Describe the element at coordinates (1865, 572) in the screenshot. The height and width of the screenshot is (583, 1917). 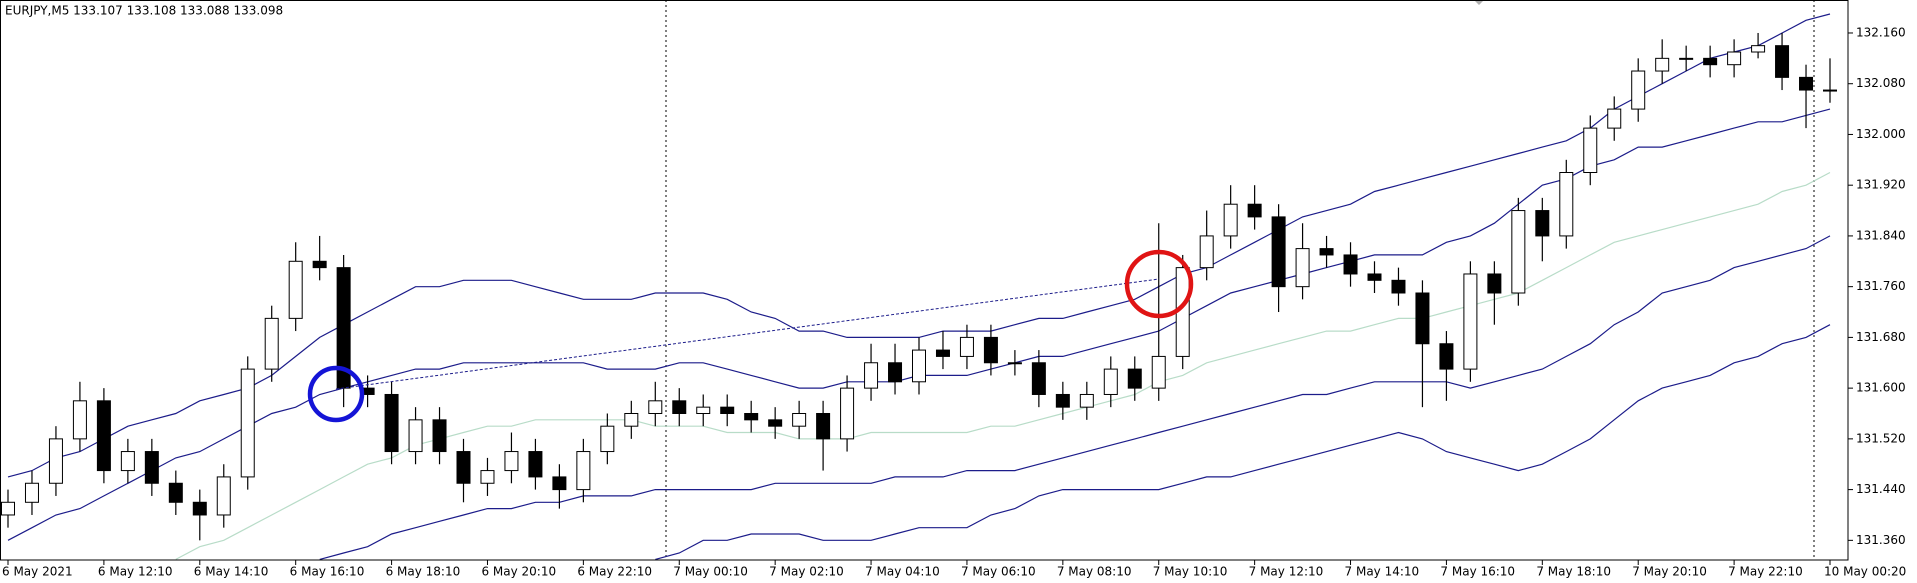
I see `x-tick-label: 10 May 00:20` at that location.